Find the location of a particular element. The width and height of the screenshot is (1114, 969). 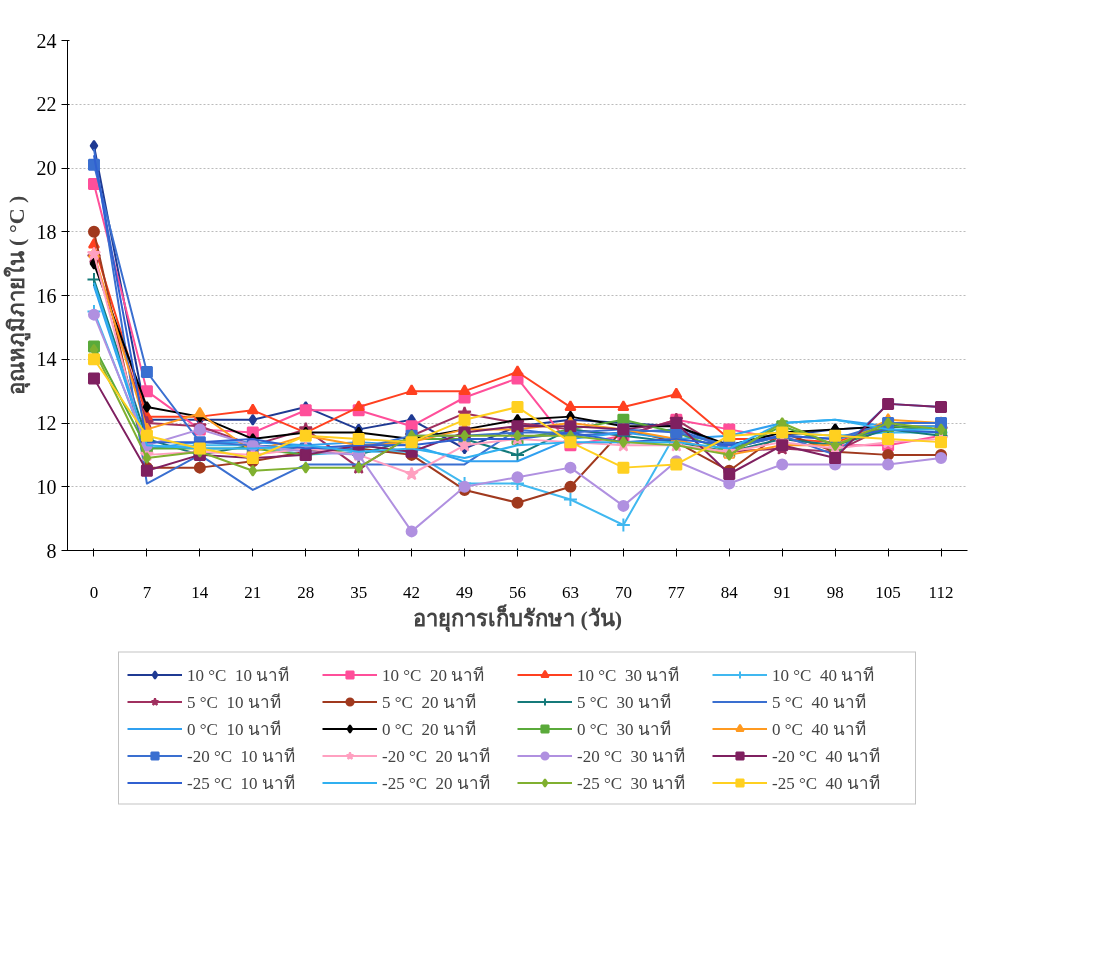

x-tick-label: 63 is located at coordinates (570, 592).